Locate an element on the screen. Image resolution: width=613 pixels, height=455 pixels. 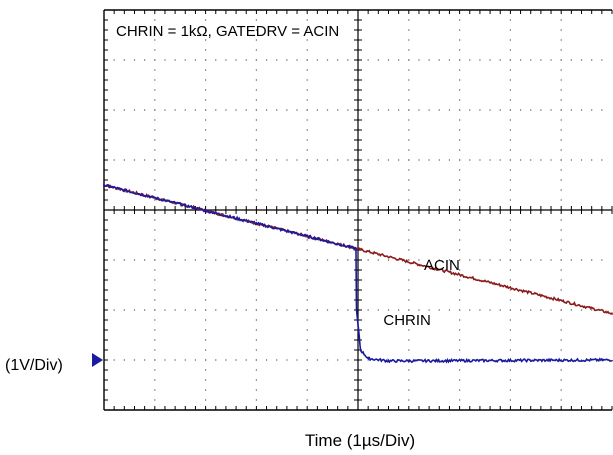
ground-level-marker-icon is located at coordinates (97, 360).